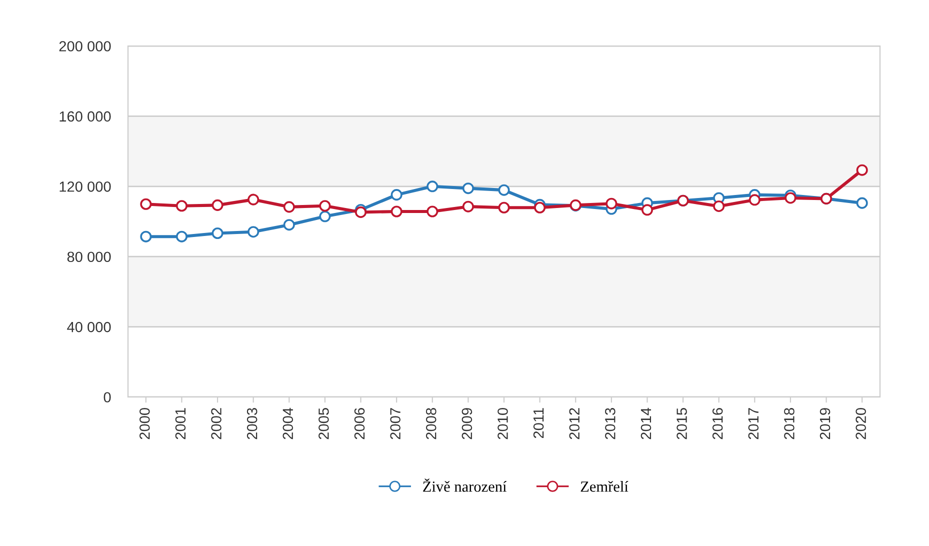 The image size is (929, 546). I want to click on x-tick-label: 2018, so click(789, 424).